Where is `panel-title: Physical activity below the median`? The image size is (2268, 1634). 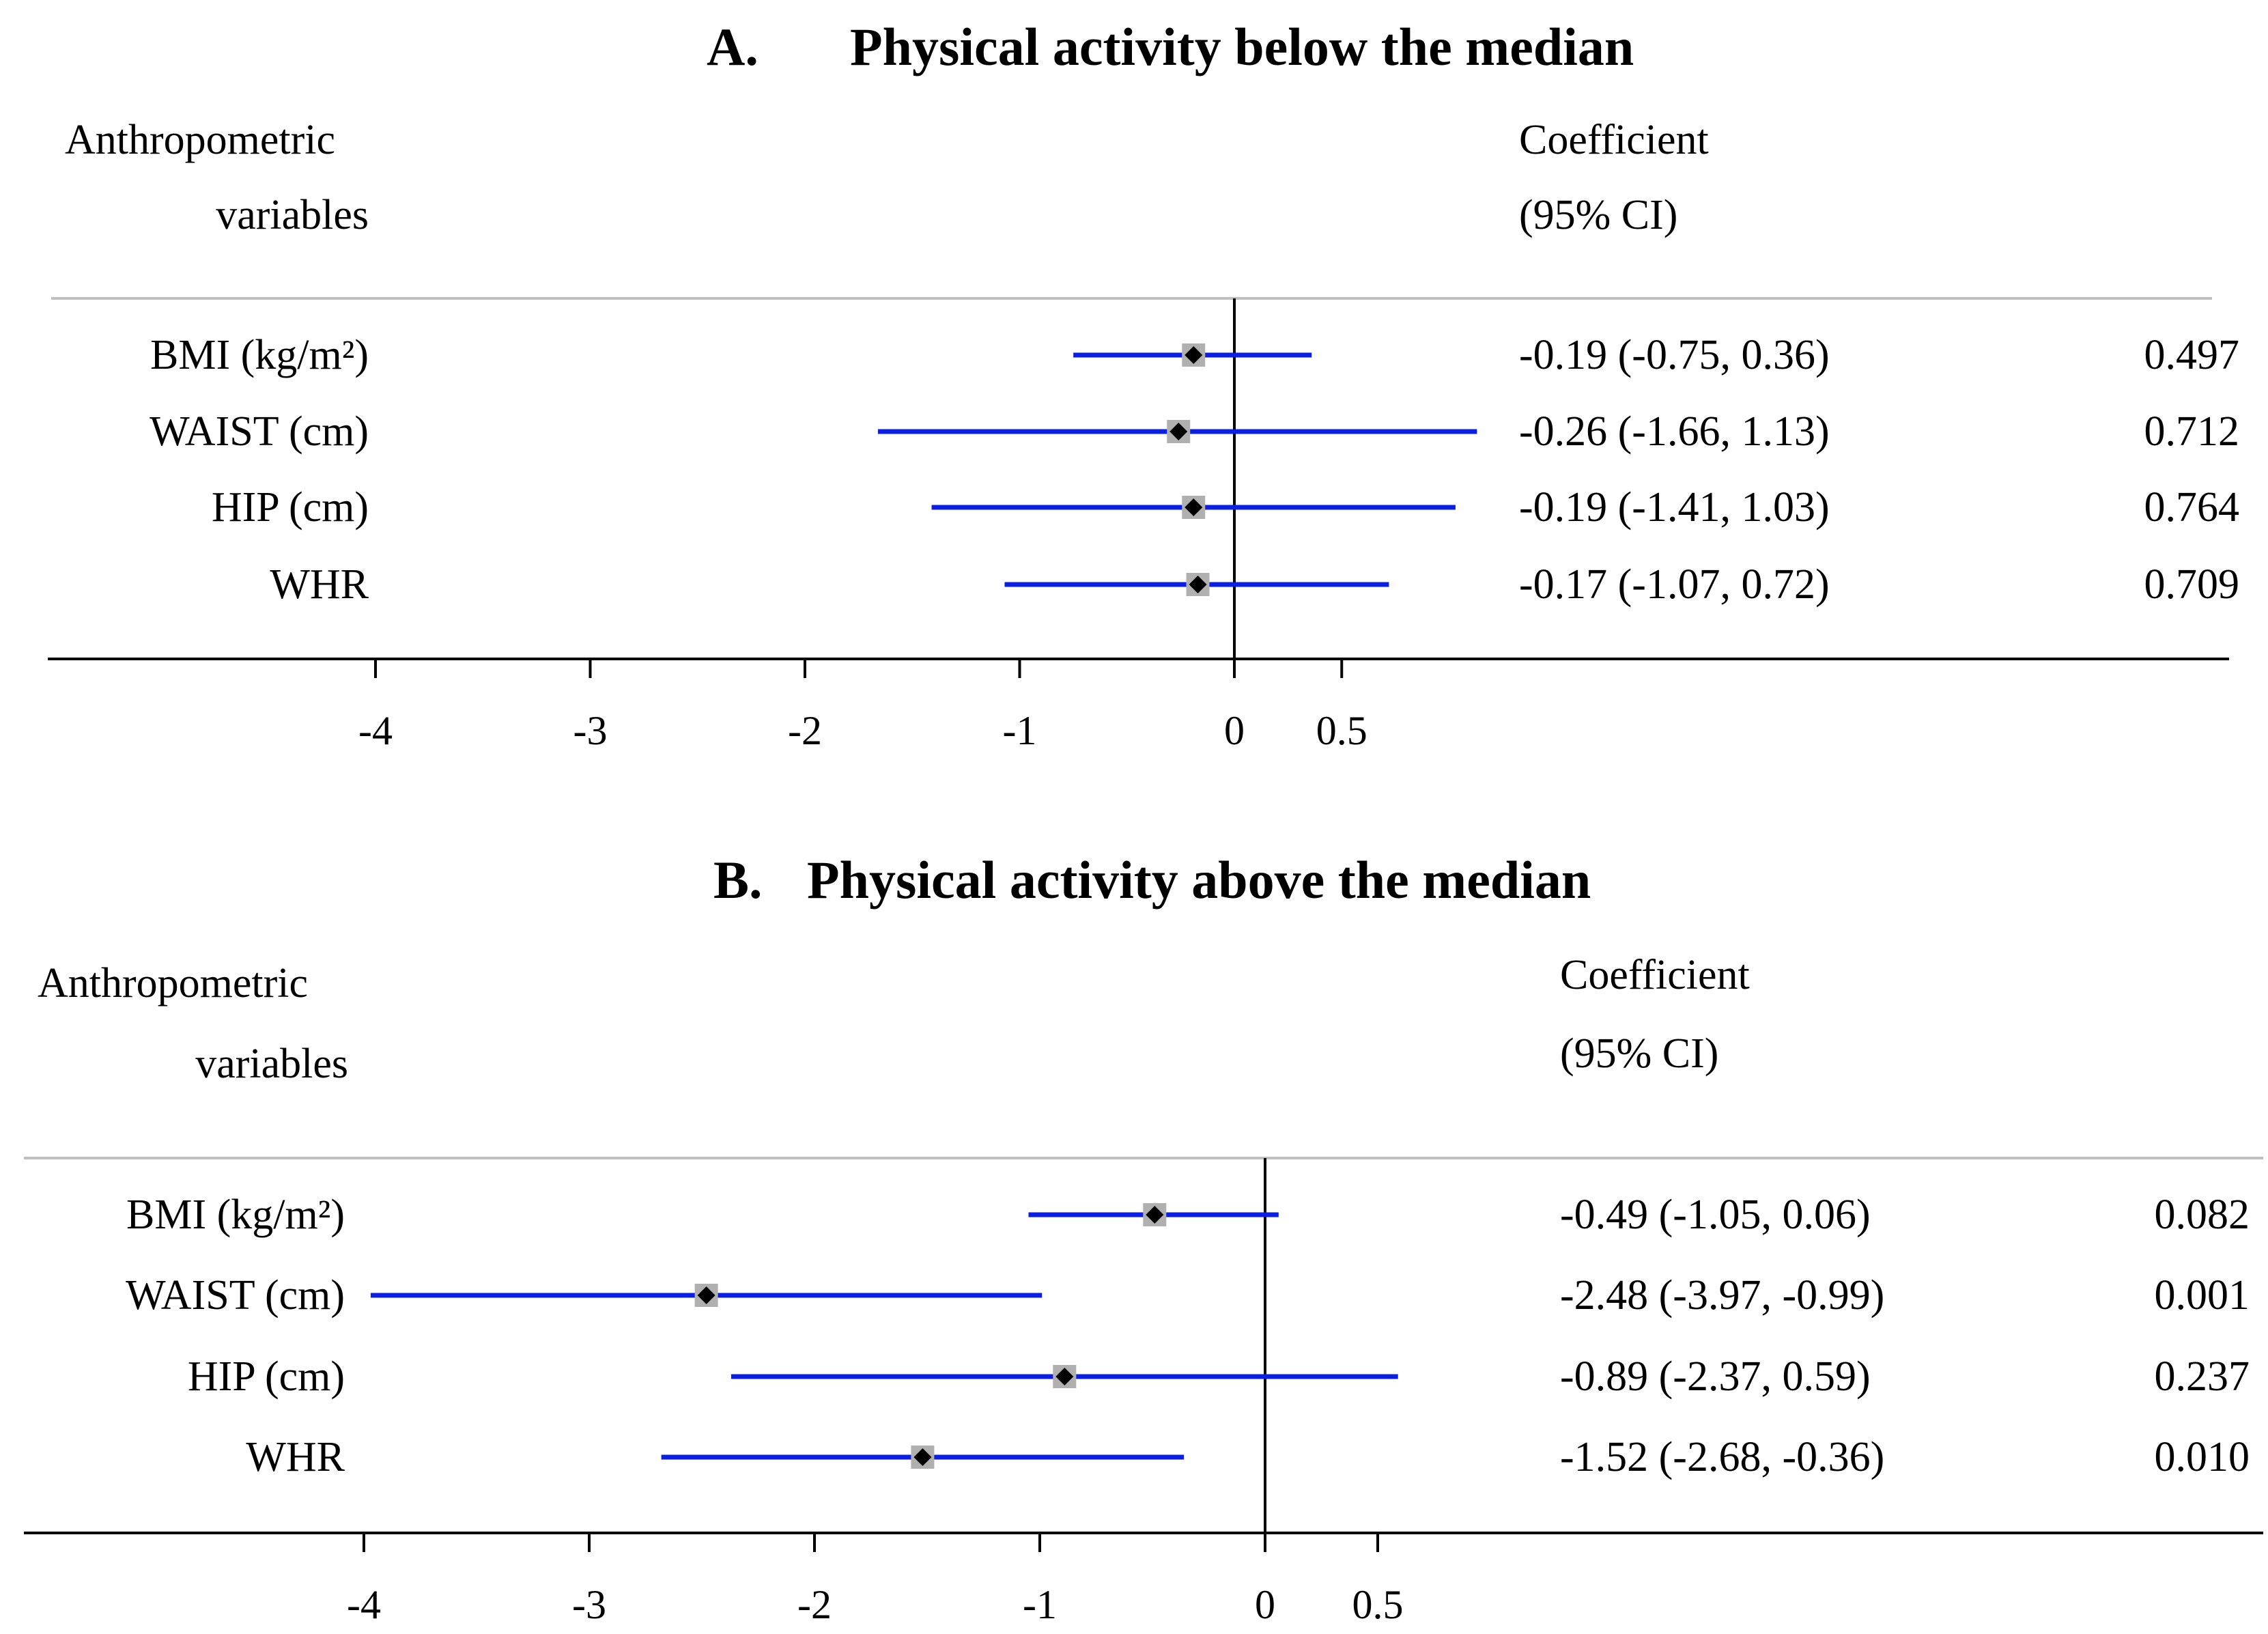
panel-title: Physical activity below the median is located at coordinates (1242, 46).